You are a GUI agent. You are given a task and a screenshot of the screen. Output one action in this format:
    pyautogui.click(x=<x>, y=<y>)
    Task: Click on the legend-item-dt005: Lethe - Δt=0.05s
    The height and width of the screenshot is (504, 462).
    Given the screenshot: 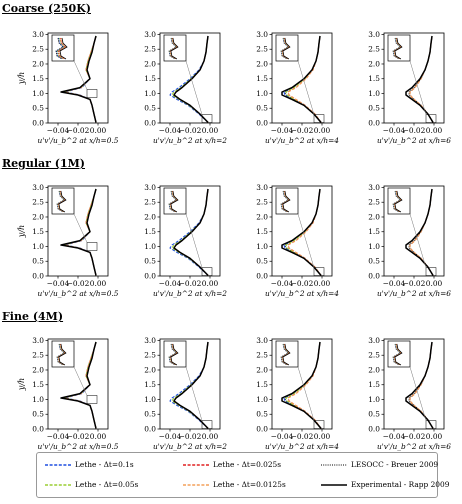 What is the action you would take?
    pyautogui.click(x=91, y=484)
    